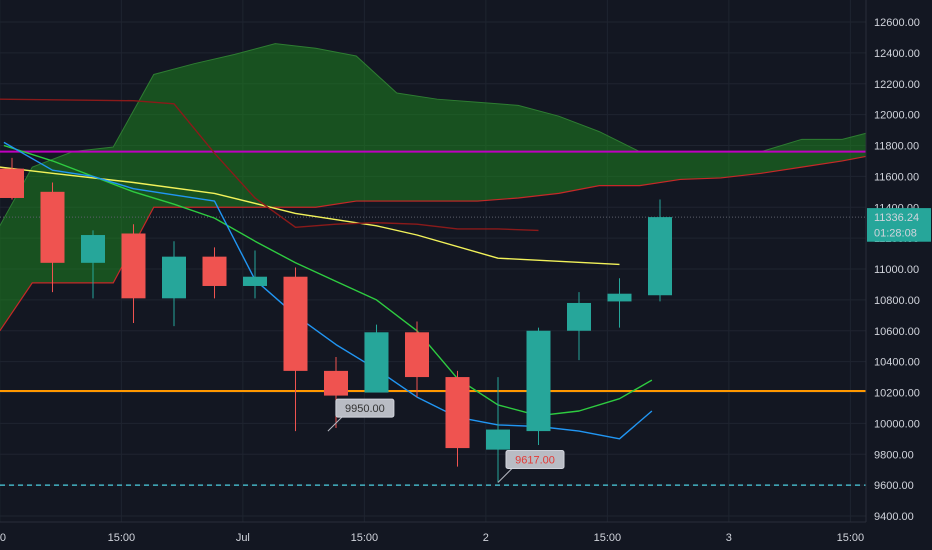 Image resolution: width=932 pixels, height=550 pixels. I want to click on price-badge-label: 01:28:08, so click(895, 234).